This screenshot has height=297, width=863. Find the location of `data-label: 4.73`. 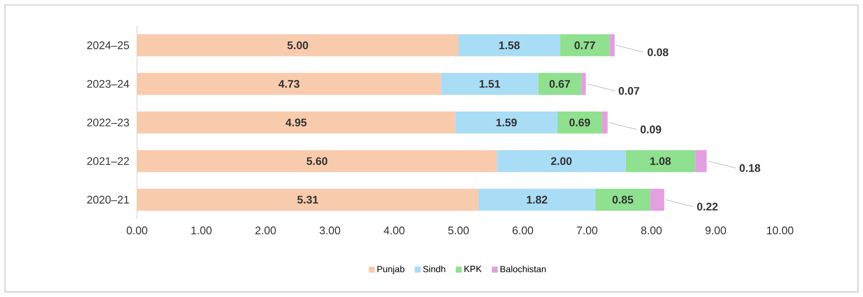

data-label: 4.73 is located at coordinates (289, 84).